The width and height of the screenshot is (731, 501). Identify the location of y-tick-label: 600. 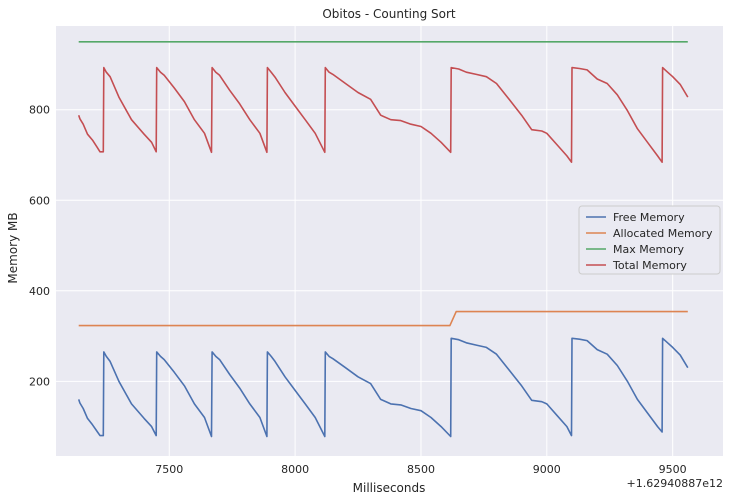
(39, 200).